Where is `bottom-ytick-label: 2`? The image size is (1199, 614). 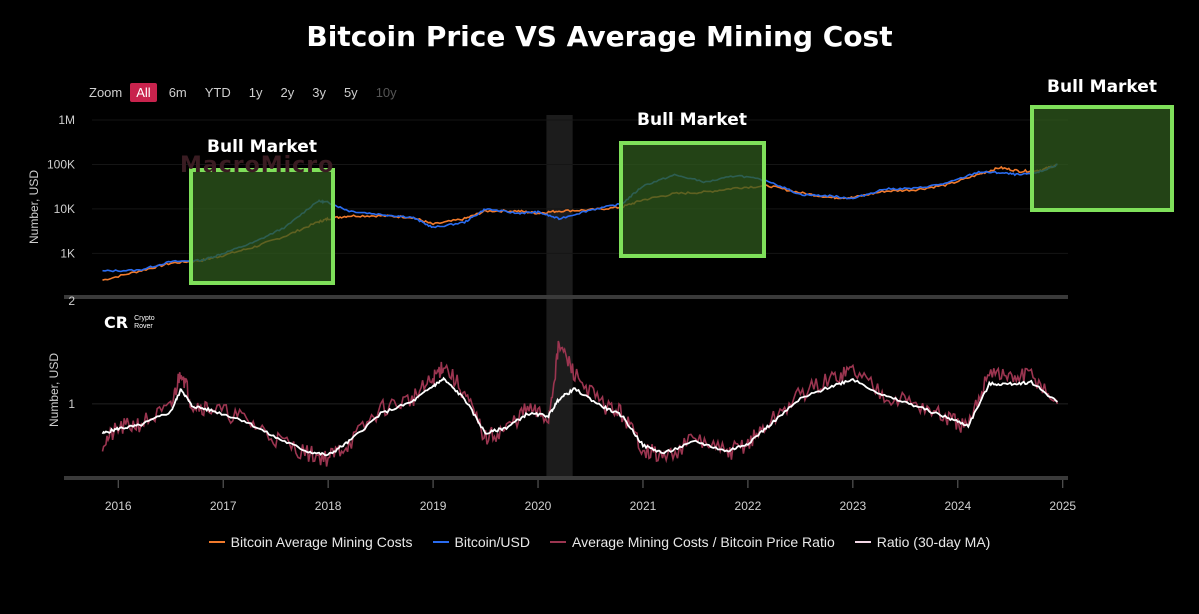
bottom-ytick-label: 2 is located at coordinates (71, 301).